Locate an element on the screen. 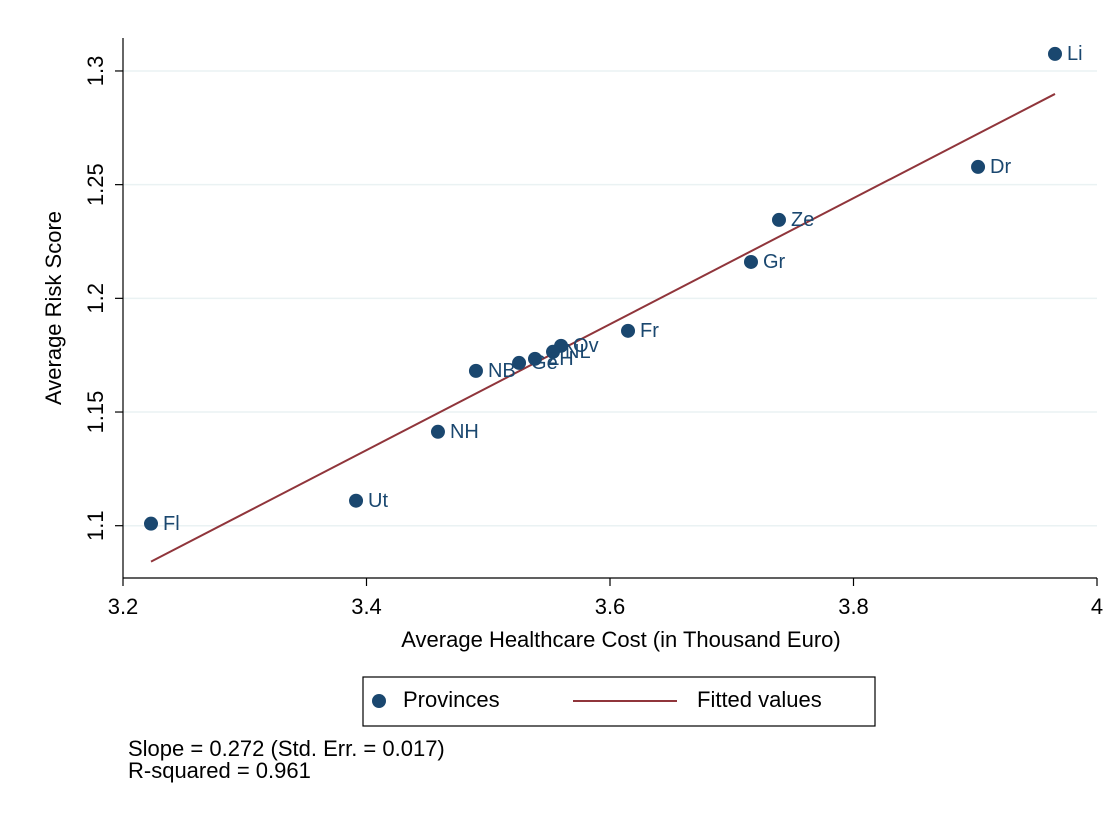 The height and width of the screenshot is (831, 1112). y-tick-label: 1.2 is located at coordinates (95, 298).